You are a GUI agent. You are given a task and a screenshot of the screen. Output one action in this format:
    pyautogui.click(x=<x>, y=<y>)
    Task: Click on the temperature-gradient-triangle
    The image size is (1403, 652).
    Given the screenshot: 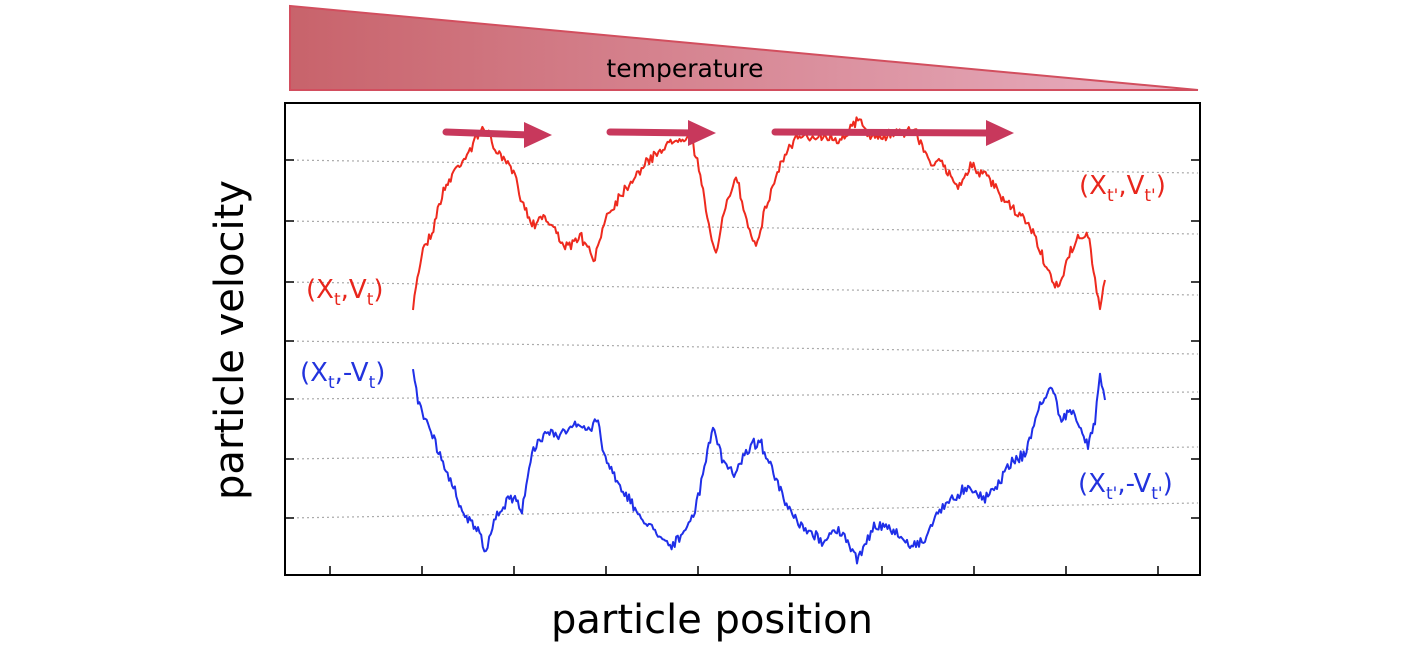 What is the action you would take?
    pyautogui.click(x=744, y=47)
    